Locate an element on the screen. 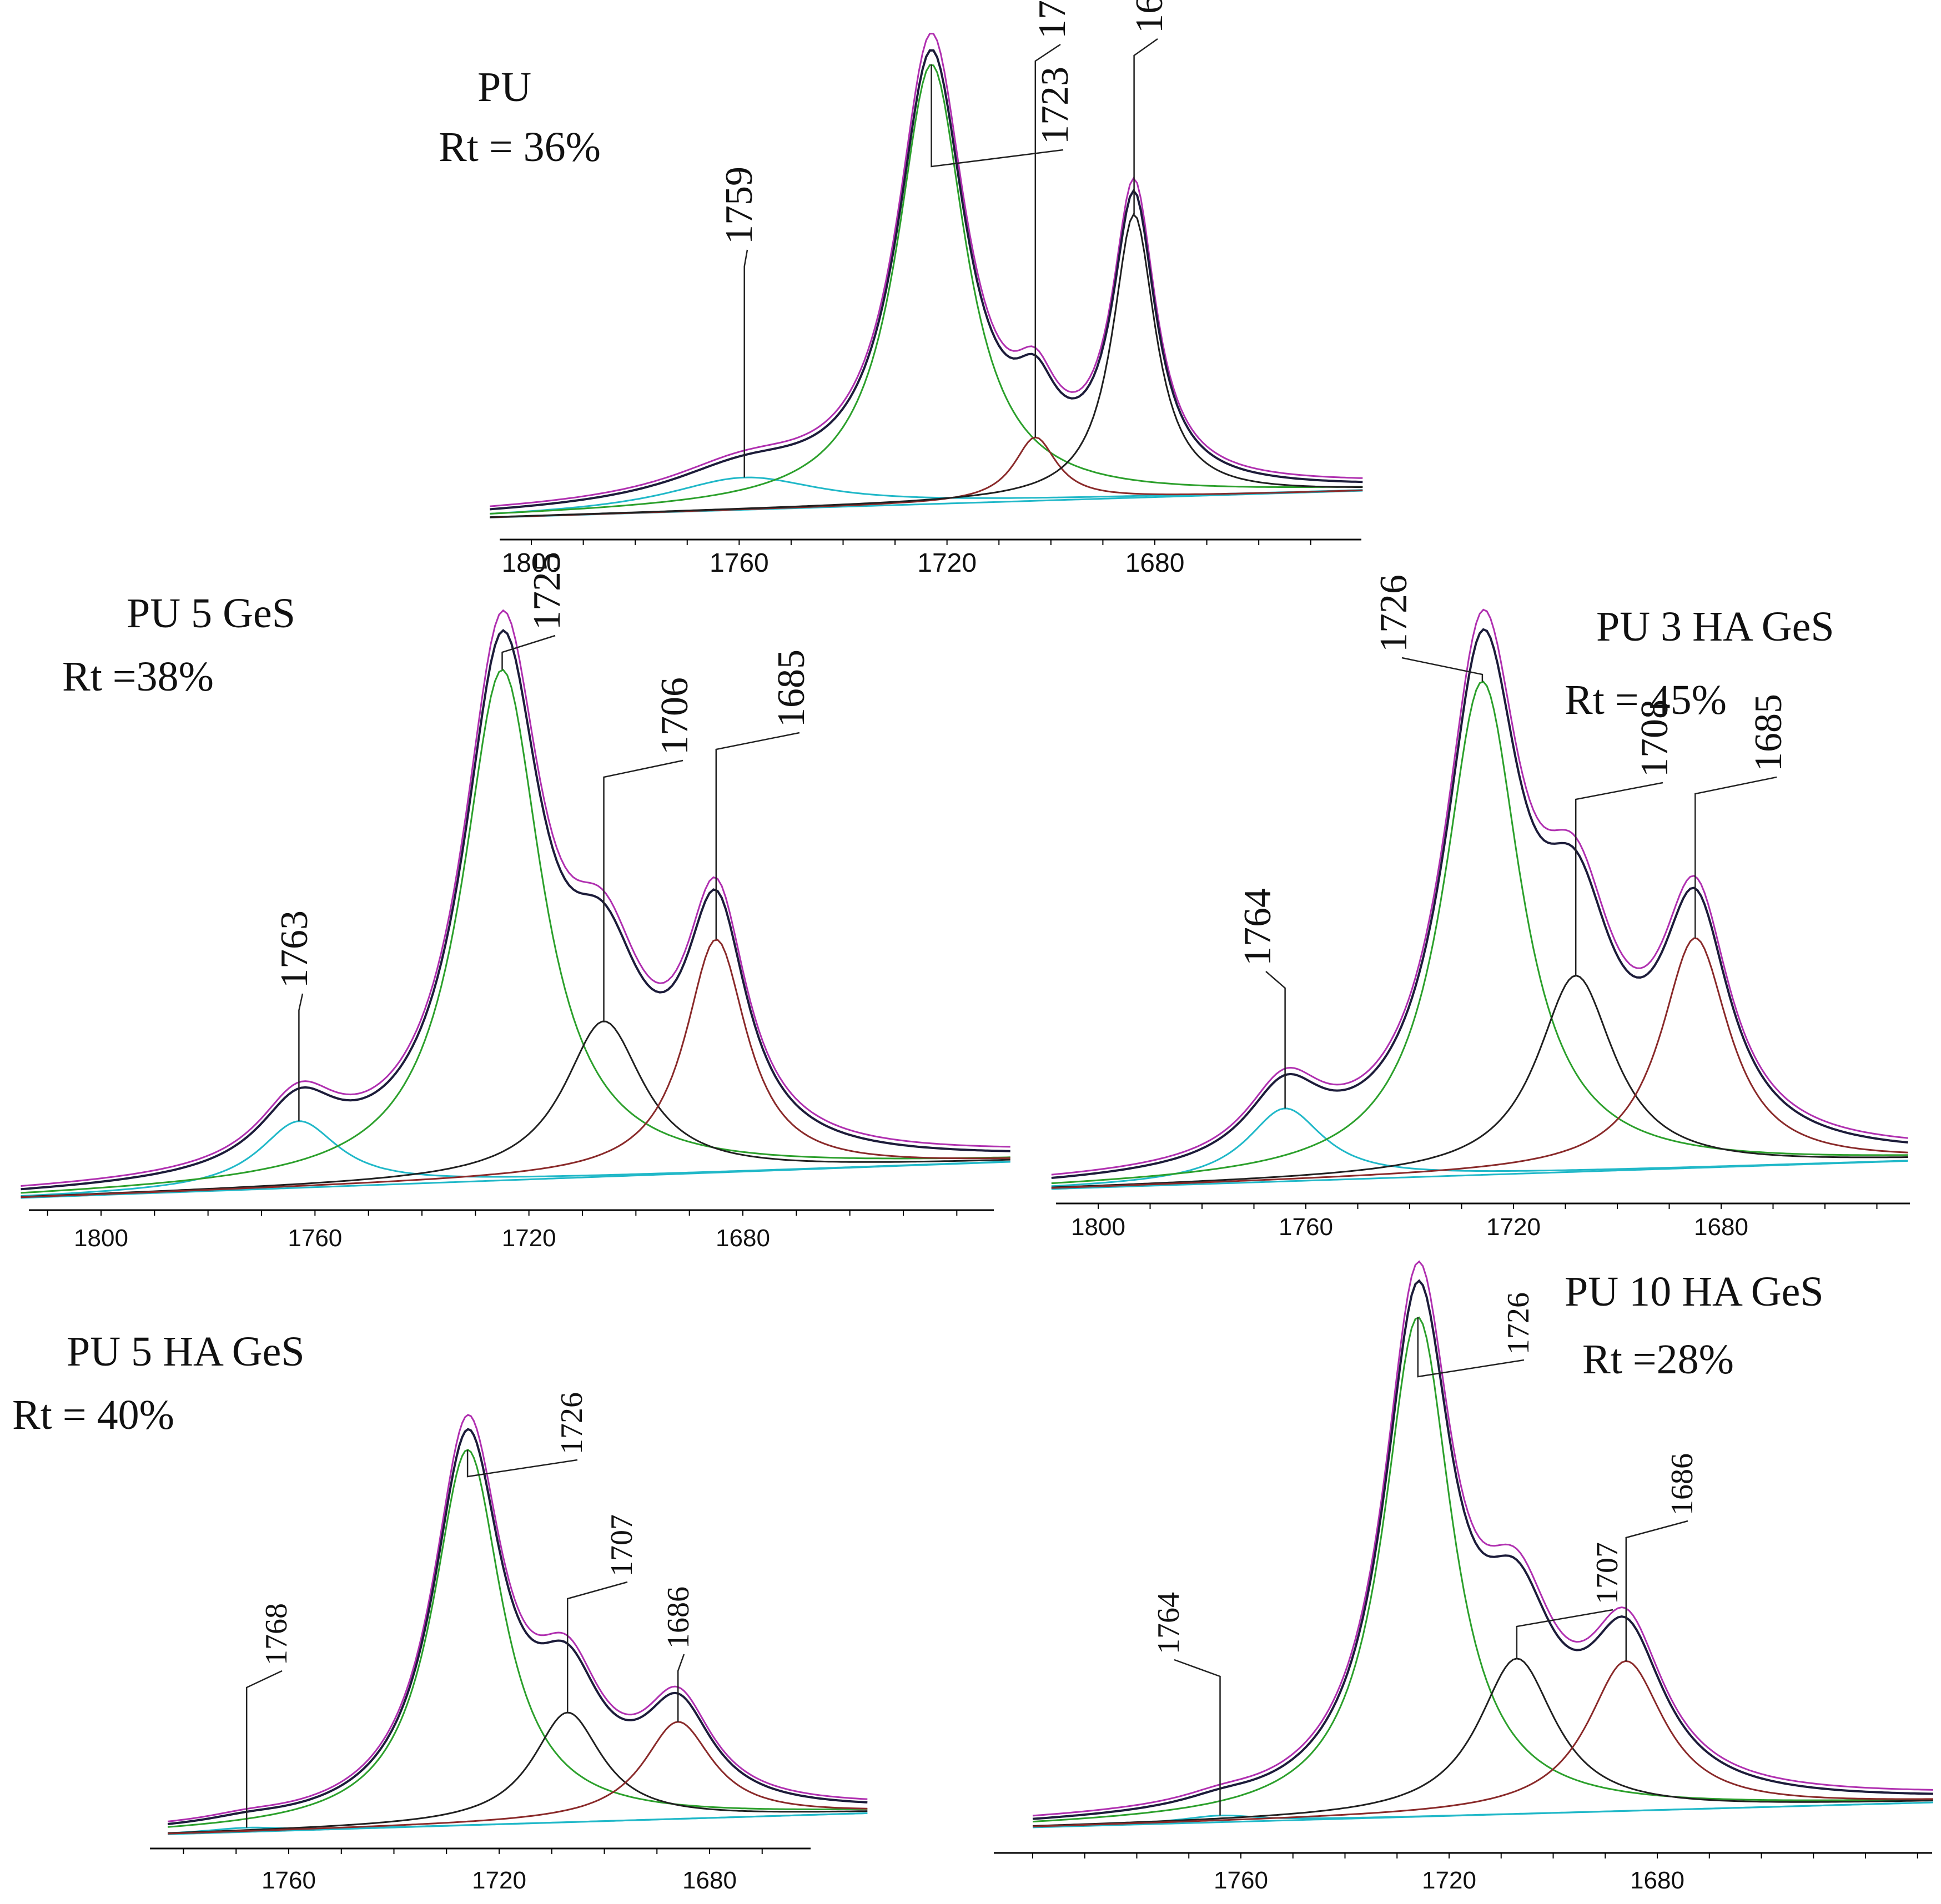  panel-rt-value: Rt =28% is located at coordinates (1658, 1359).